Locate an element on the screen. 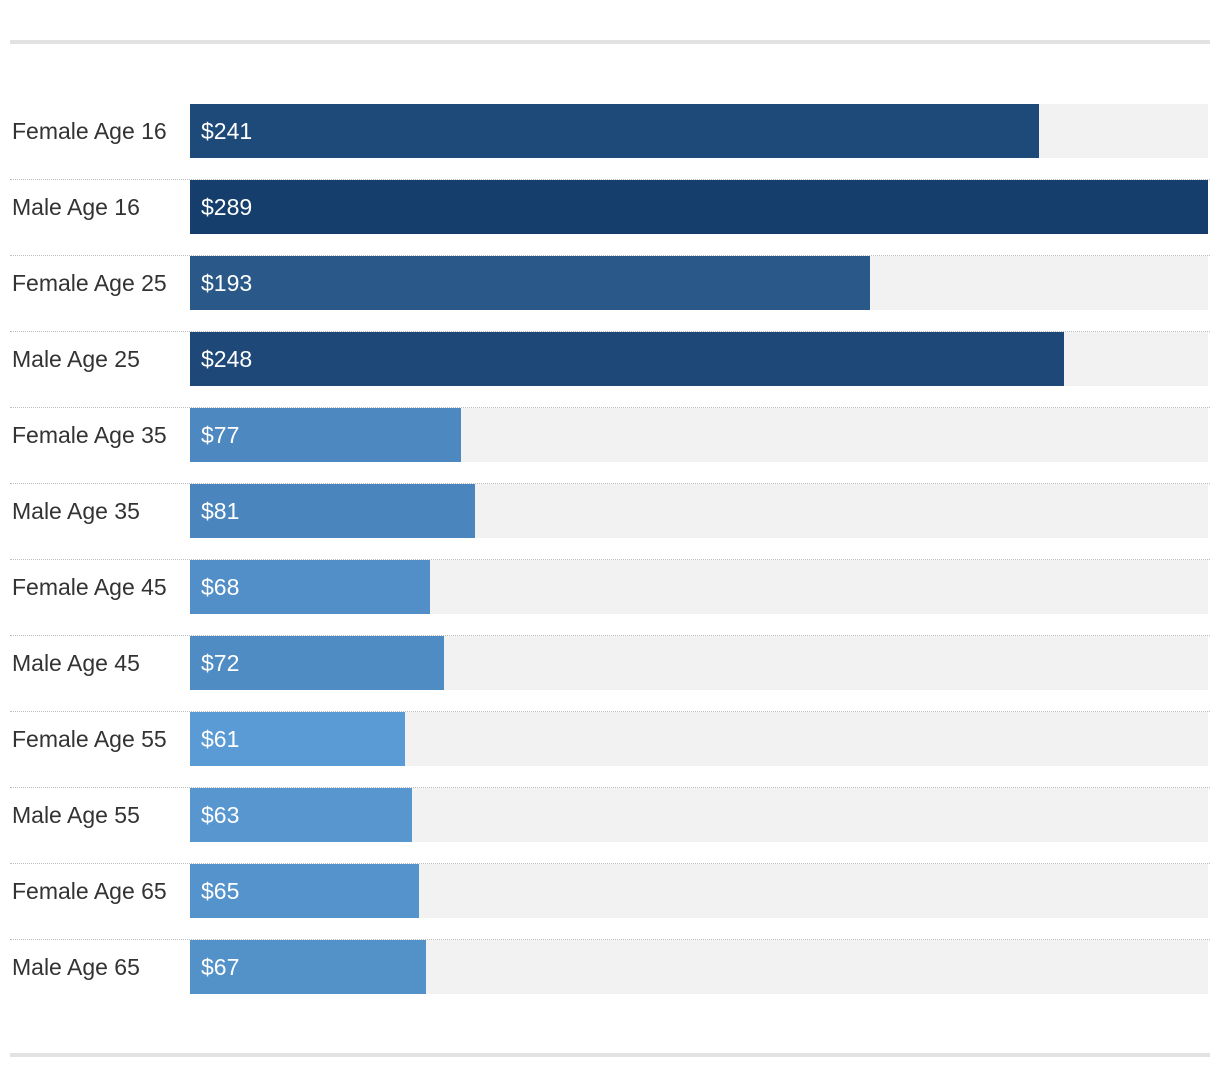 The height and width of the screenshot is (1088, 1220). bar-row: Female Age 45 $68 is located at coordinates (610, 598).